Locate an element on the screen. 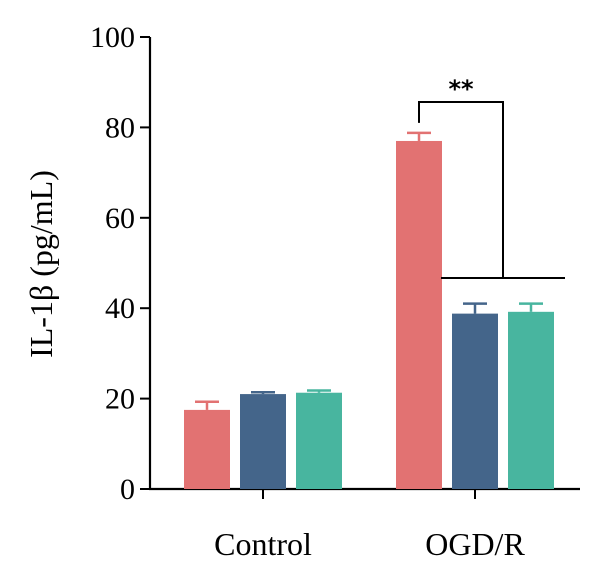 This screenshot has height=577, width=600. x-tick-label: Control is located at coordinates (263, 544).